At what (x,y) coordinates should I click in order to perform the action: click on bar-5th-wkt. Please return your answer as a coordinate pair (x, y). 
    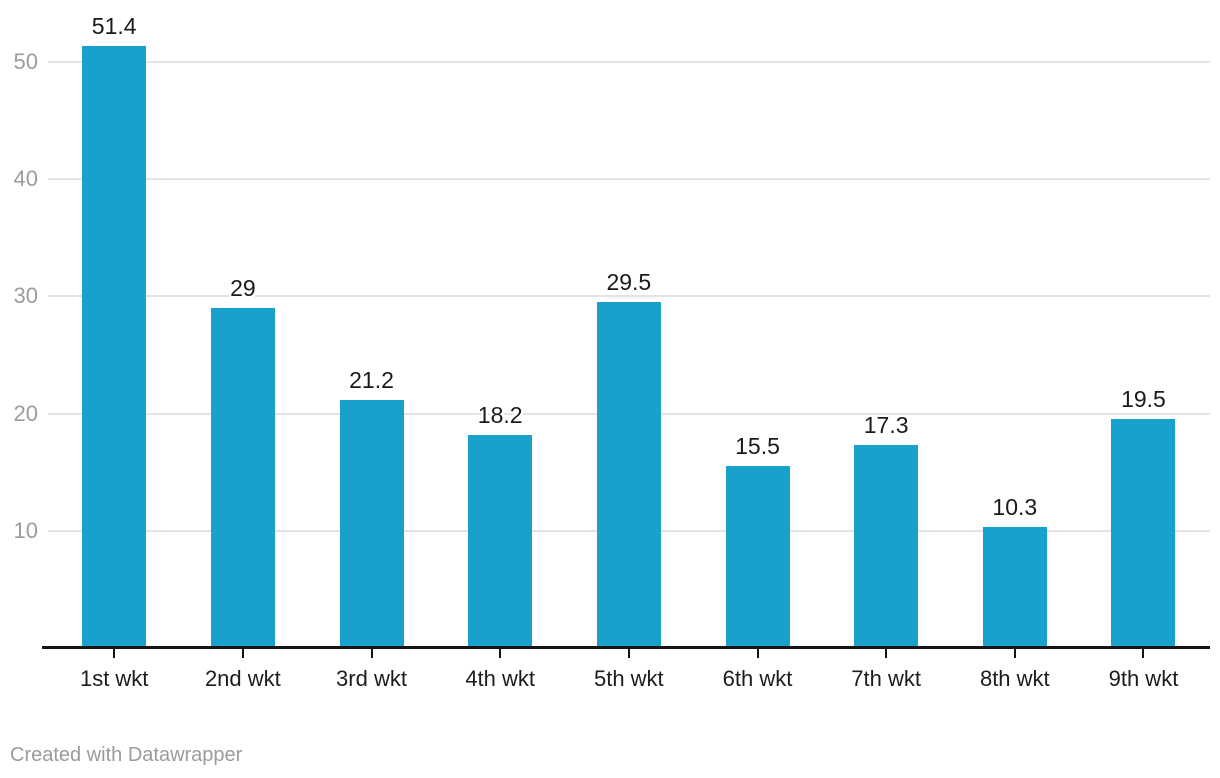
    Looking at the image, I should click on (628, 475).